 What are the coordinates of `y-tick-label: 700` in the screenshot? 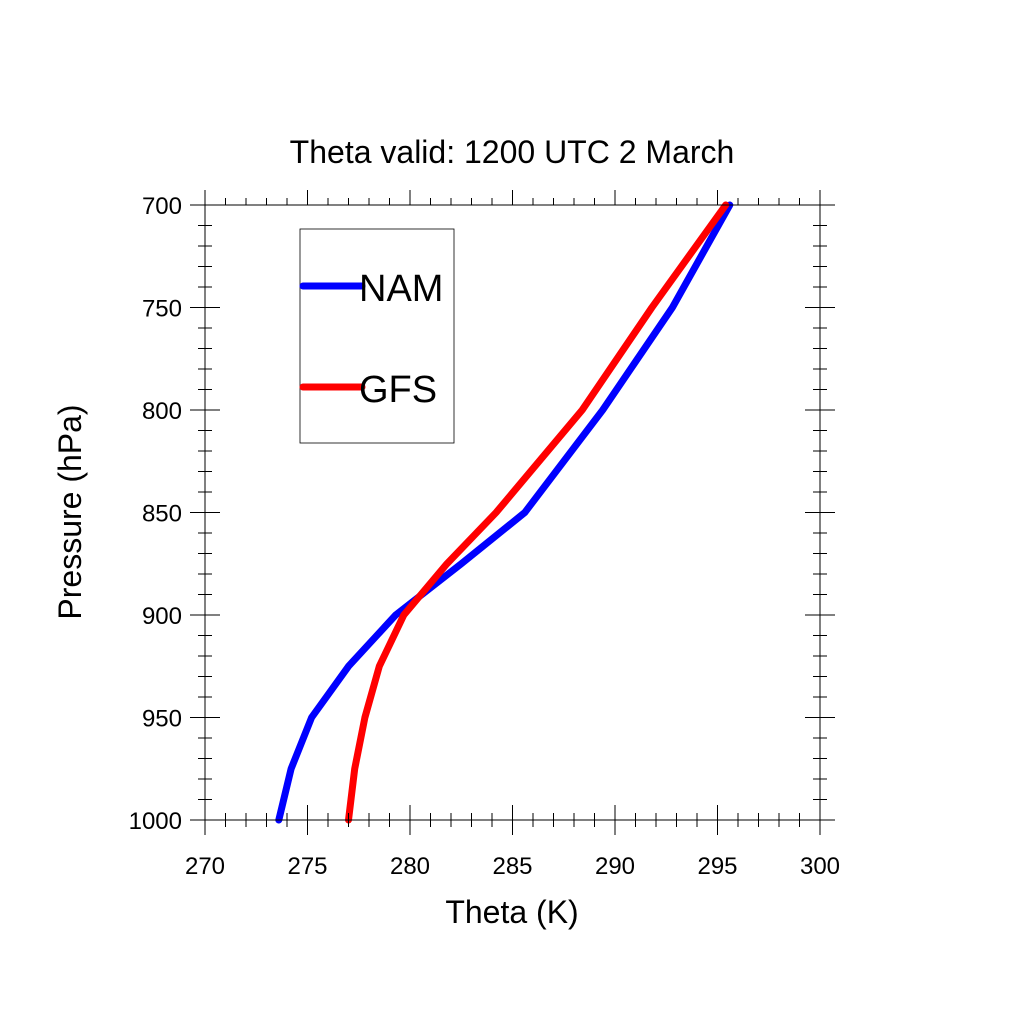 It's located at (162, 206).